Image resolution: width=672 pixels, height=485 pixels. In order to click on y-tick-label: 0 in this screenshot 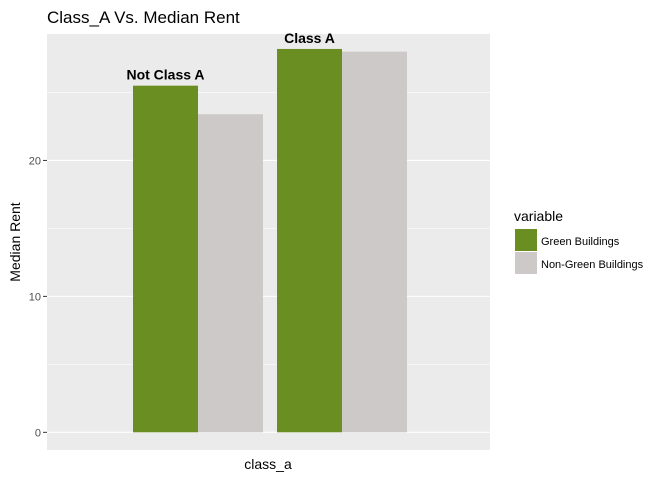, I will do `click(38, 433)`.